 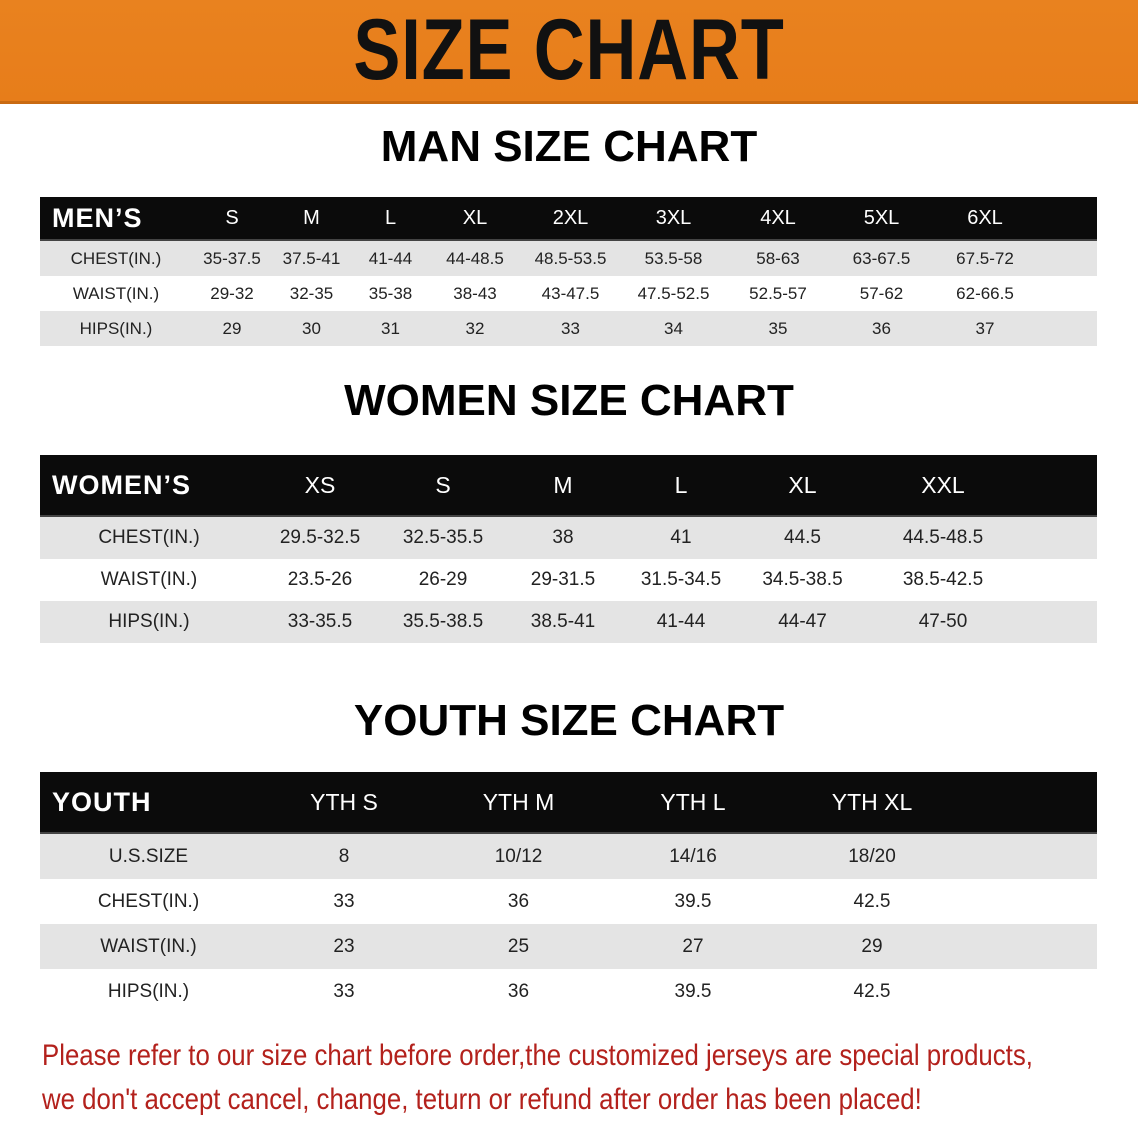 What do you see at coordinates (943, 484) in the screenshot?
I see `size-header: XXL` at bounding box center [943, 484].